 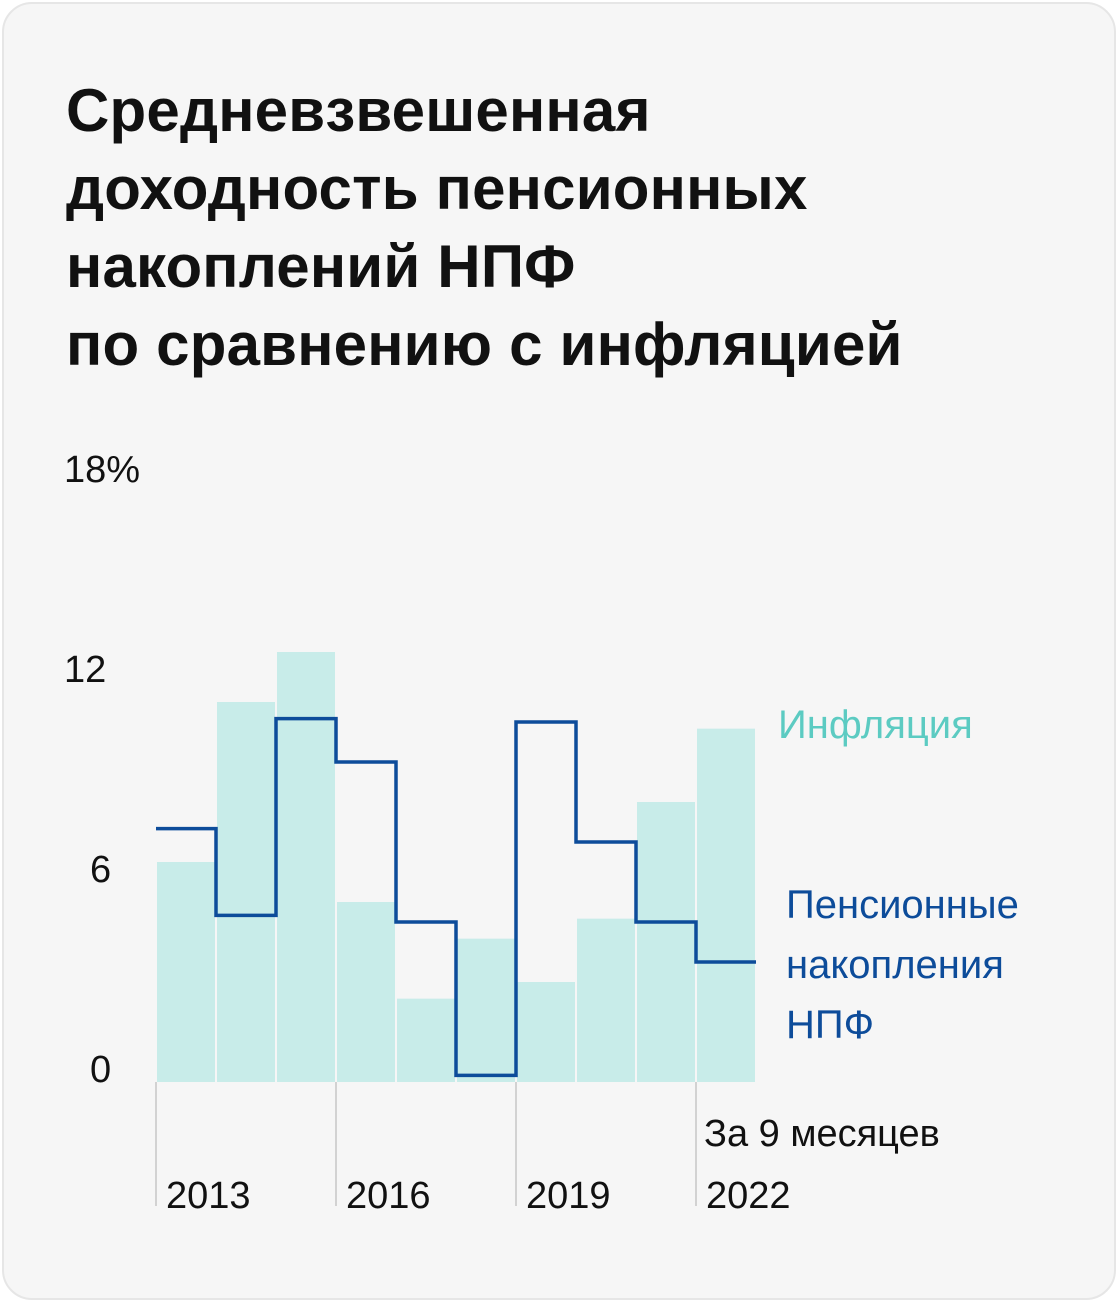 I want to click on title-line-3: накоплений НПФ, so click(x=321, y=266).